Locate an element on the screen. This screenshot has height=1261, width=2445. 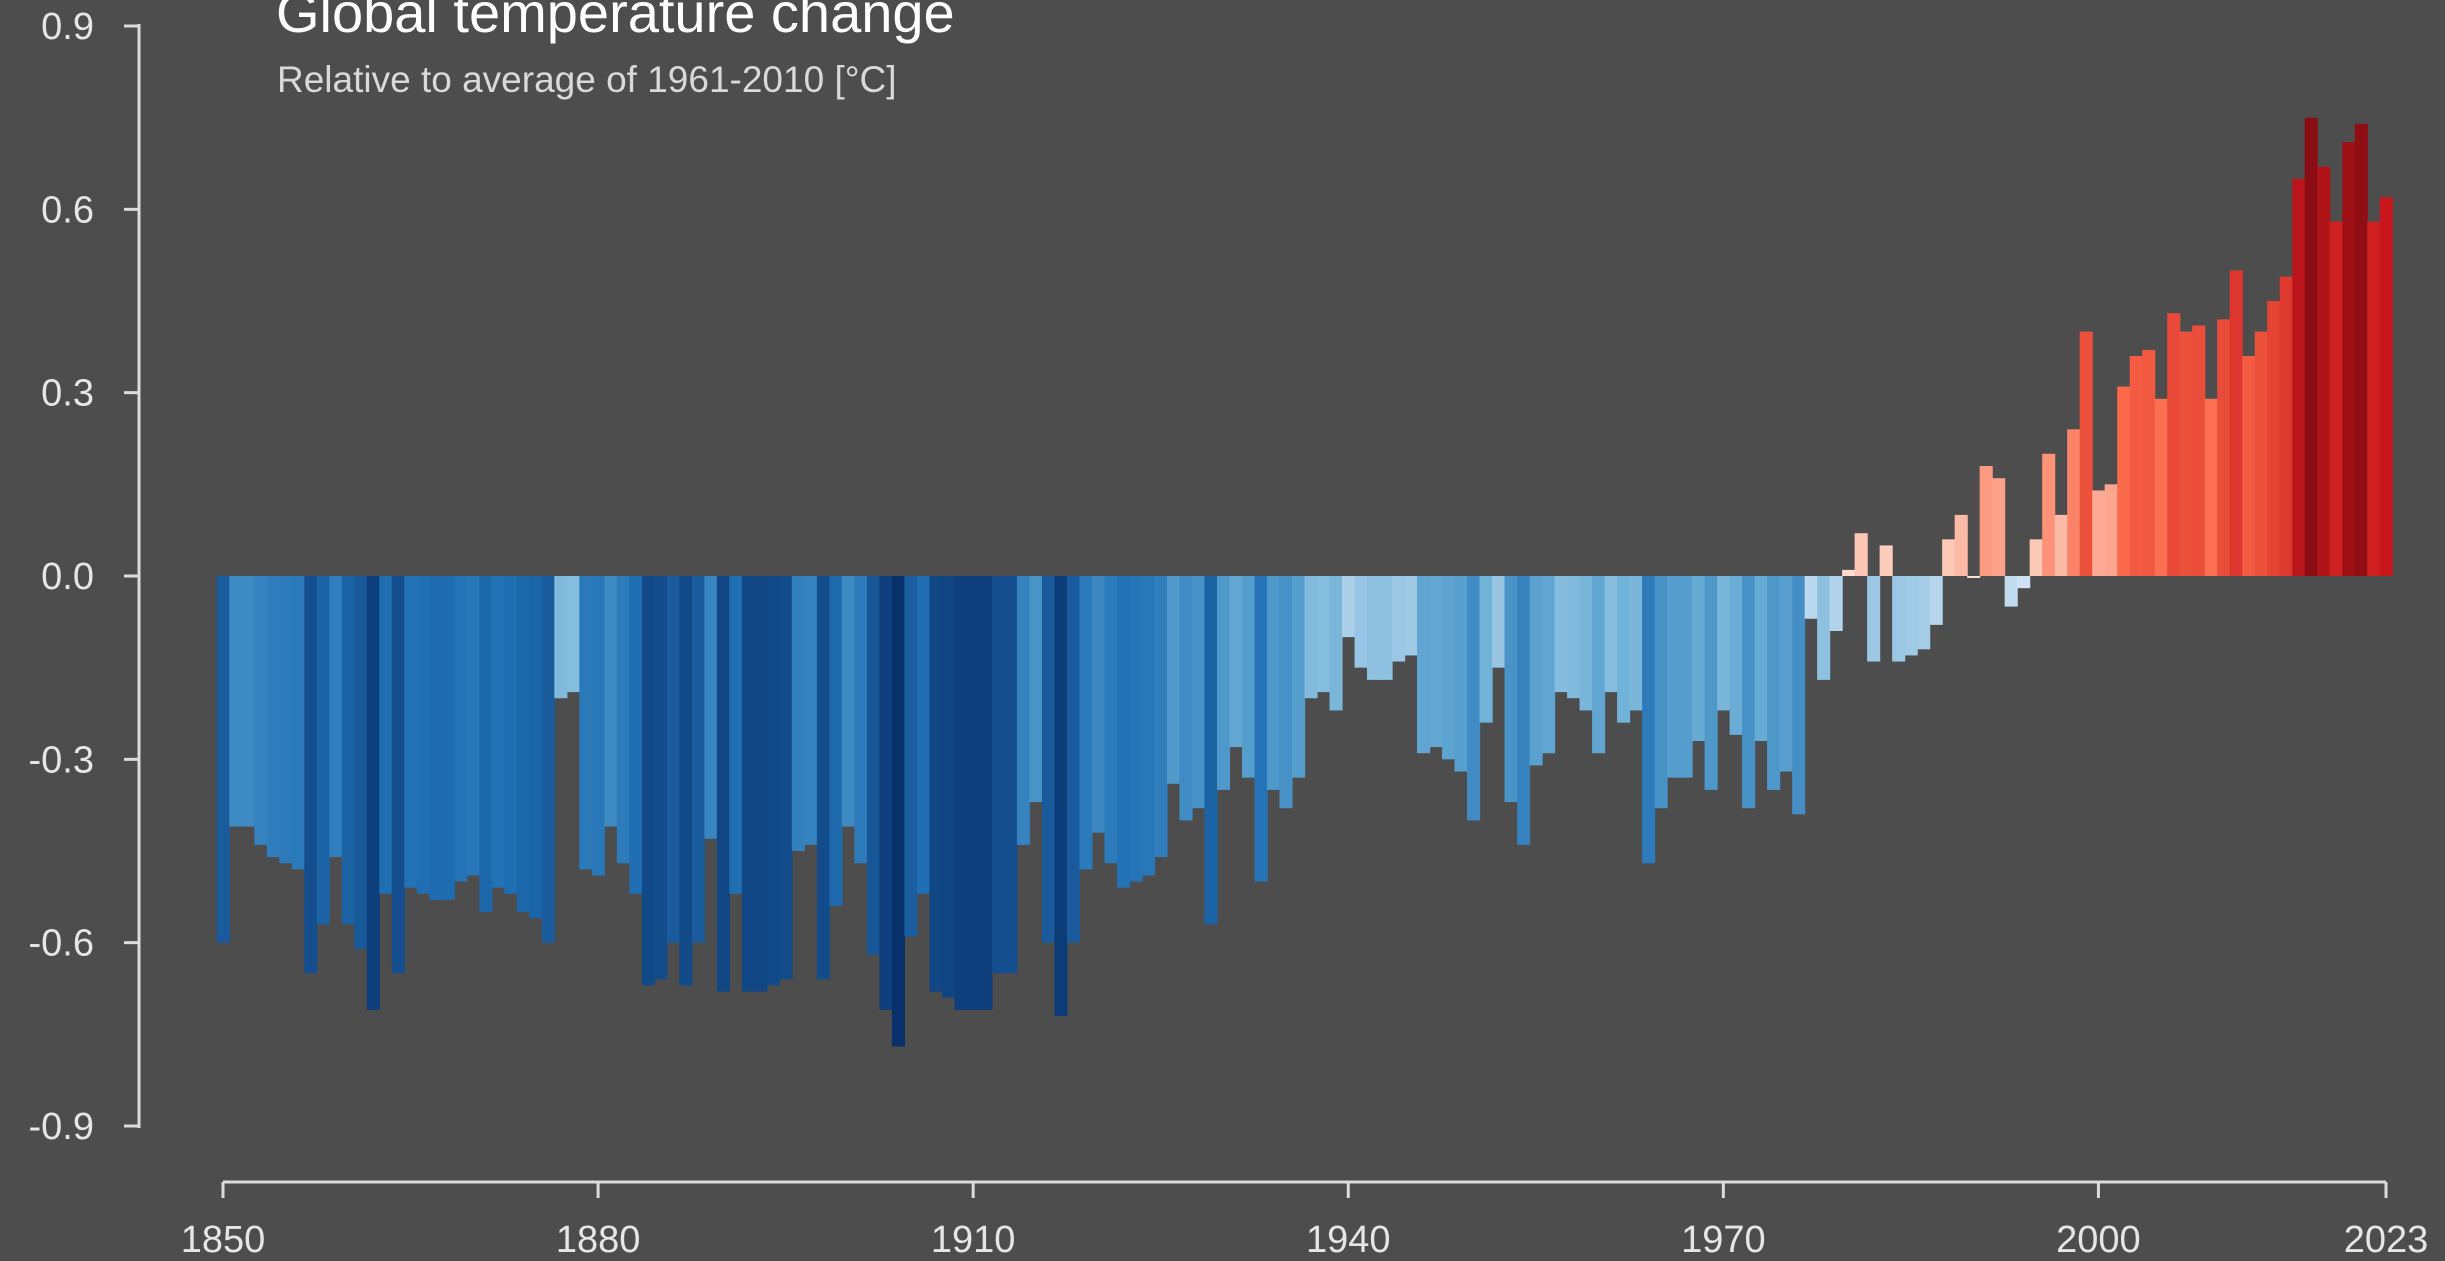
bar-1917 is located at coordinates (1061, 796).